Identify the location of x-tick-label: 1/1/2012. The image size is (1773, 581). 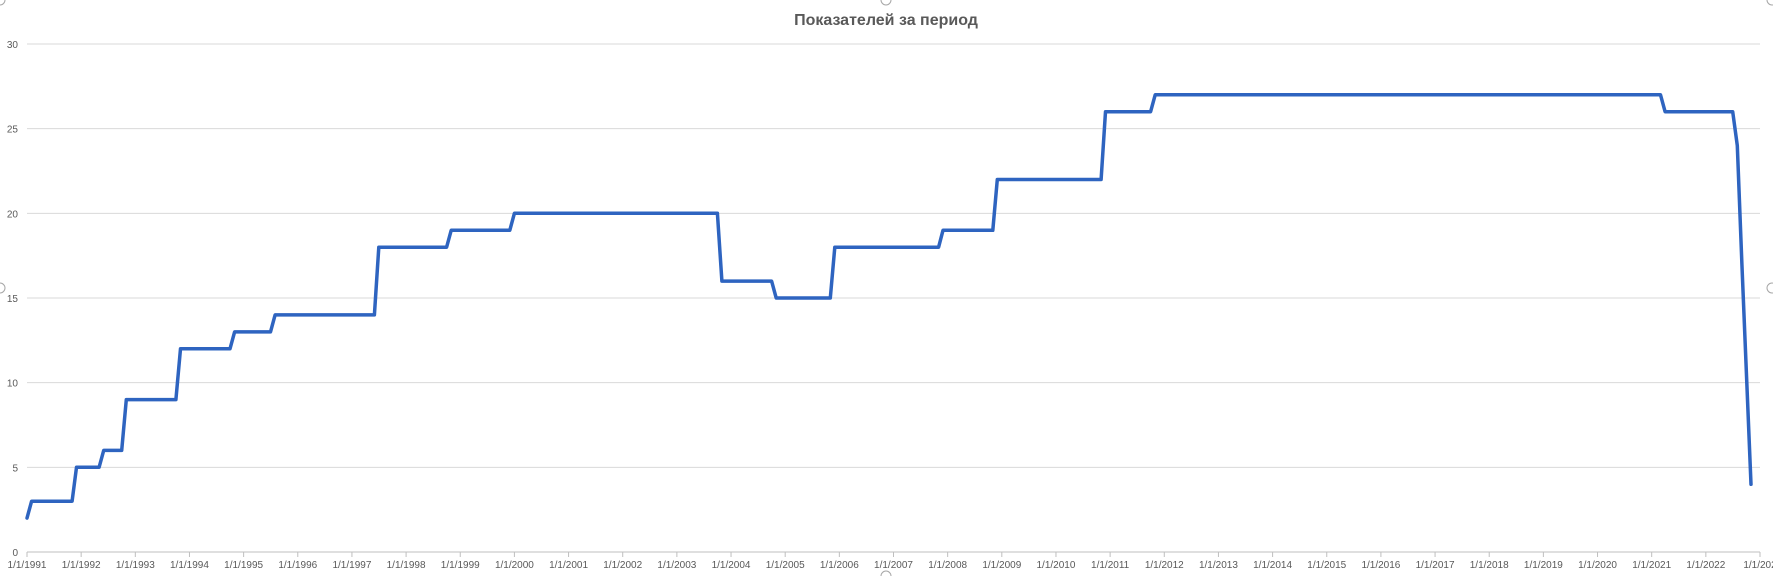
(1164, 565).